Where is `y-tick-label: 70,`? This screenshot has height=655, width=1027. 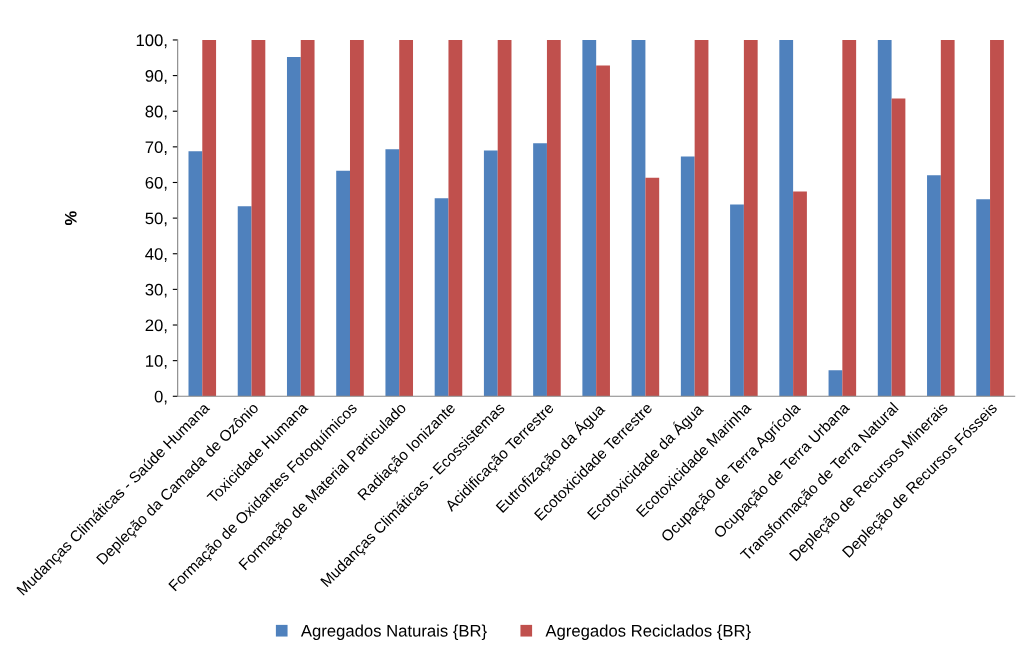 y-tick-label: 70, is located at coordinates (156, 148).